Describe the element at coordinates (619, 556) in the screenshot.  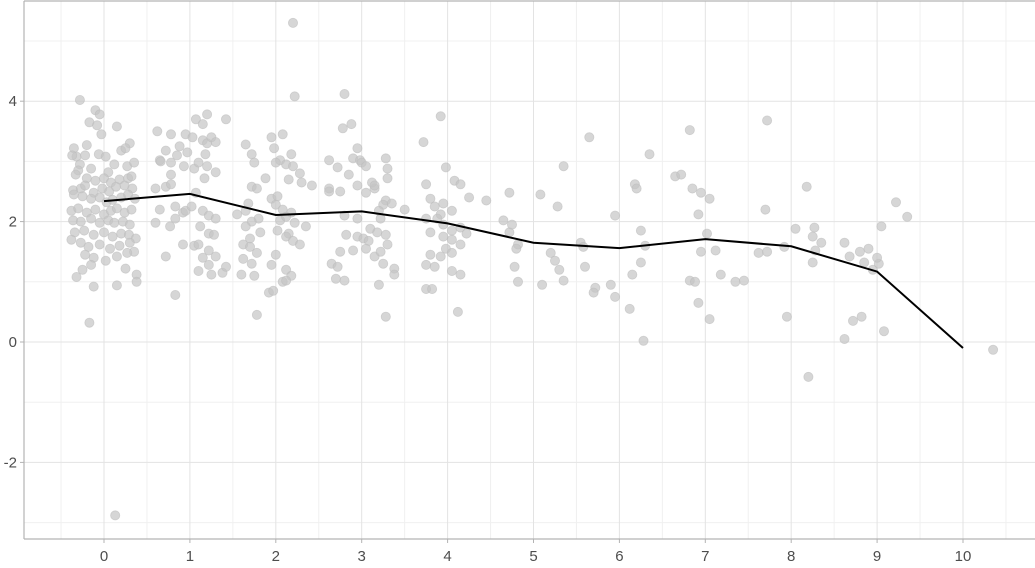
I see `x-tick-label: 6` at that location.